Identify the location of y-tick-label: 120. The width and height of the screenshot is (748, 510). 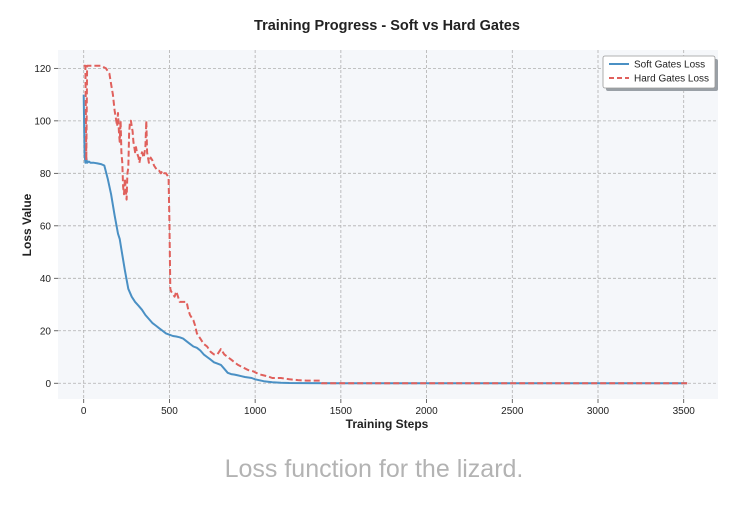
(42, 69).